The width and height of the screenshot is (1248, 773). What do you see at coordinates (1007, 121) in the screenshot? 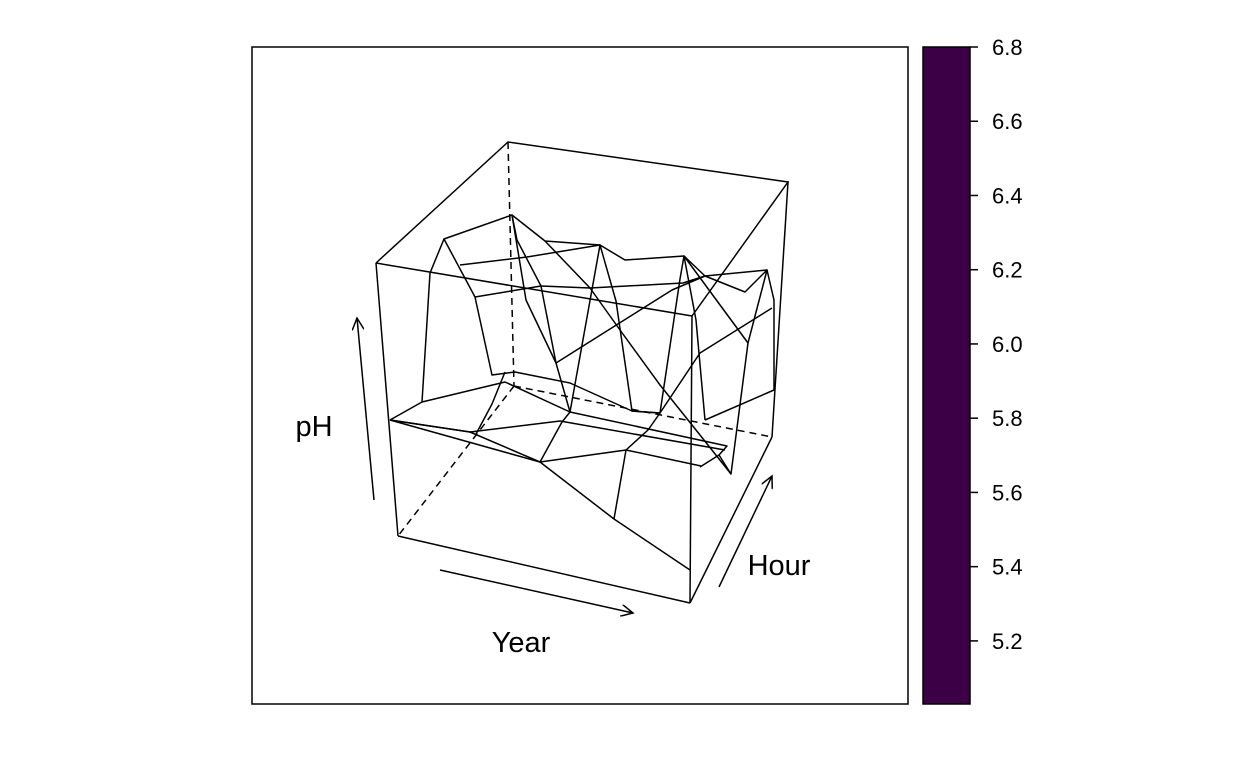
I see `colorbar-tick-label: 6.6` at bounding box center [1007, 121].